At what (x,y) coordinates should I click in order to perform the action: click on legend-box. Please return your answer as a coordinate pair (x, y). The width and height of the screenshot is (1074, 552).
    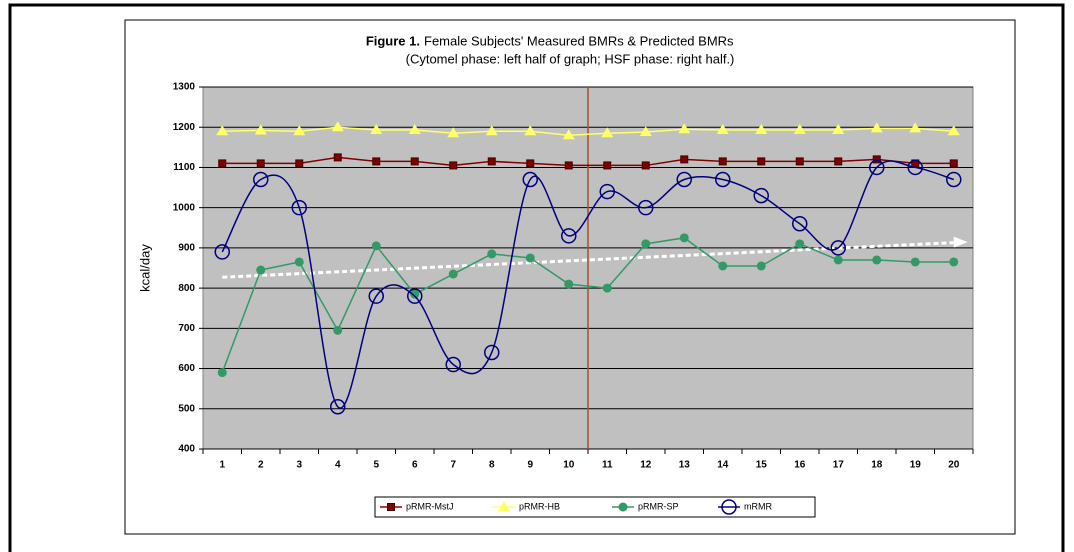
    Looking at the image, I should click on (595, 507).